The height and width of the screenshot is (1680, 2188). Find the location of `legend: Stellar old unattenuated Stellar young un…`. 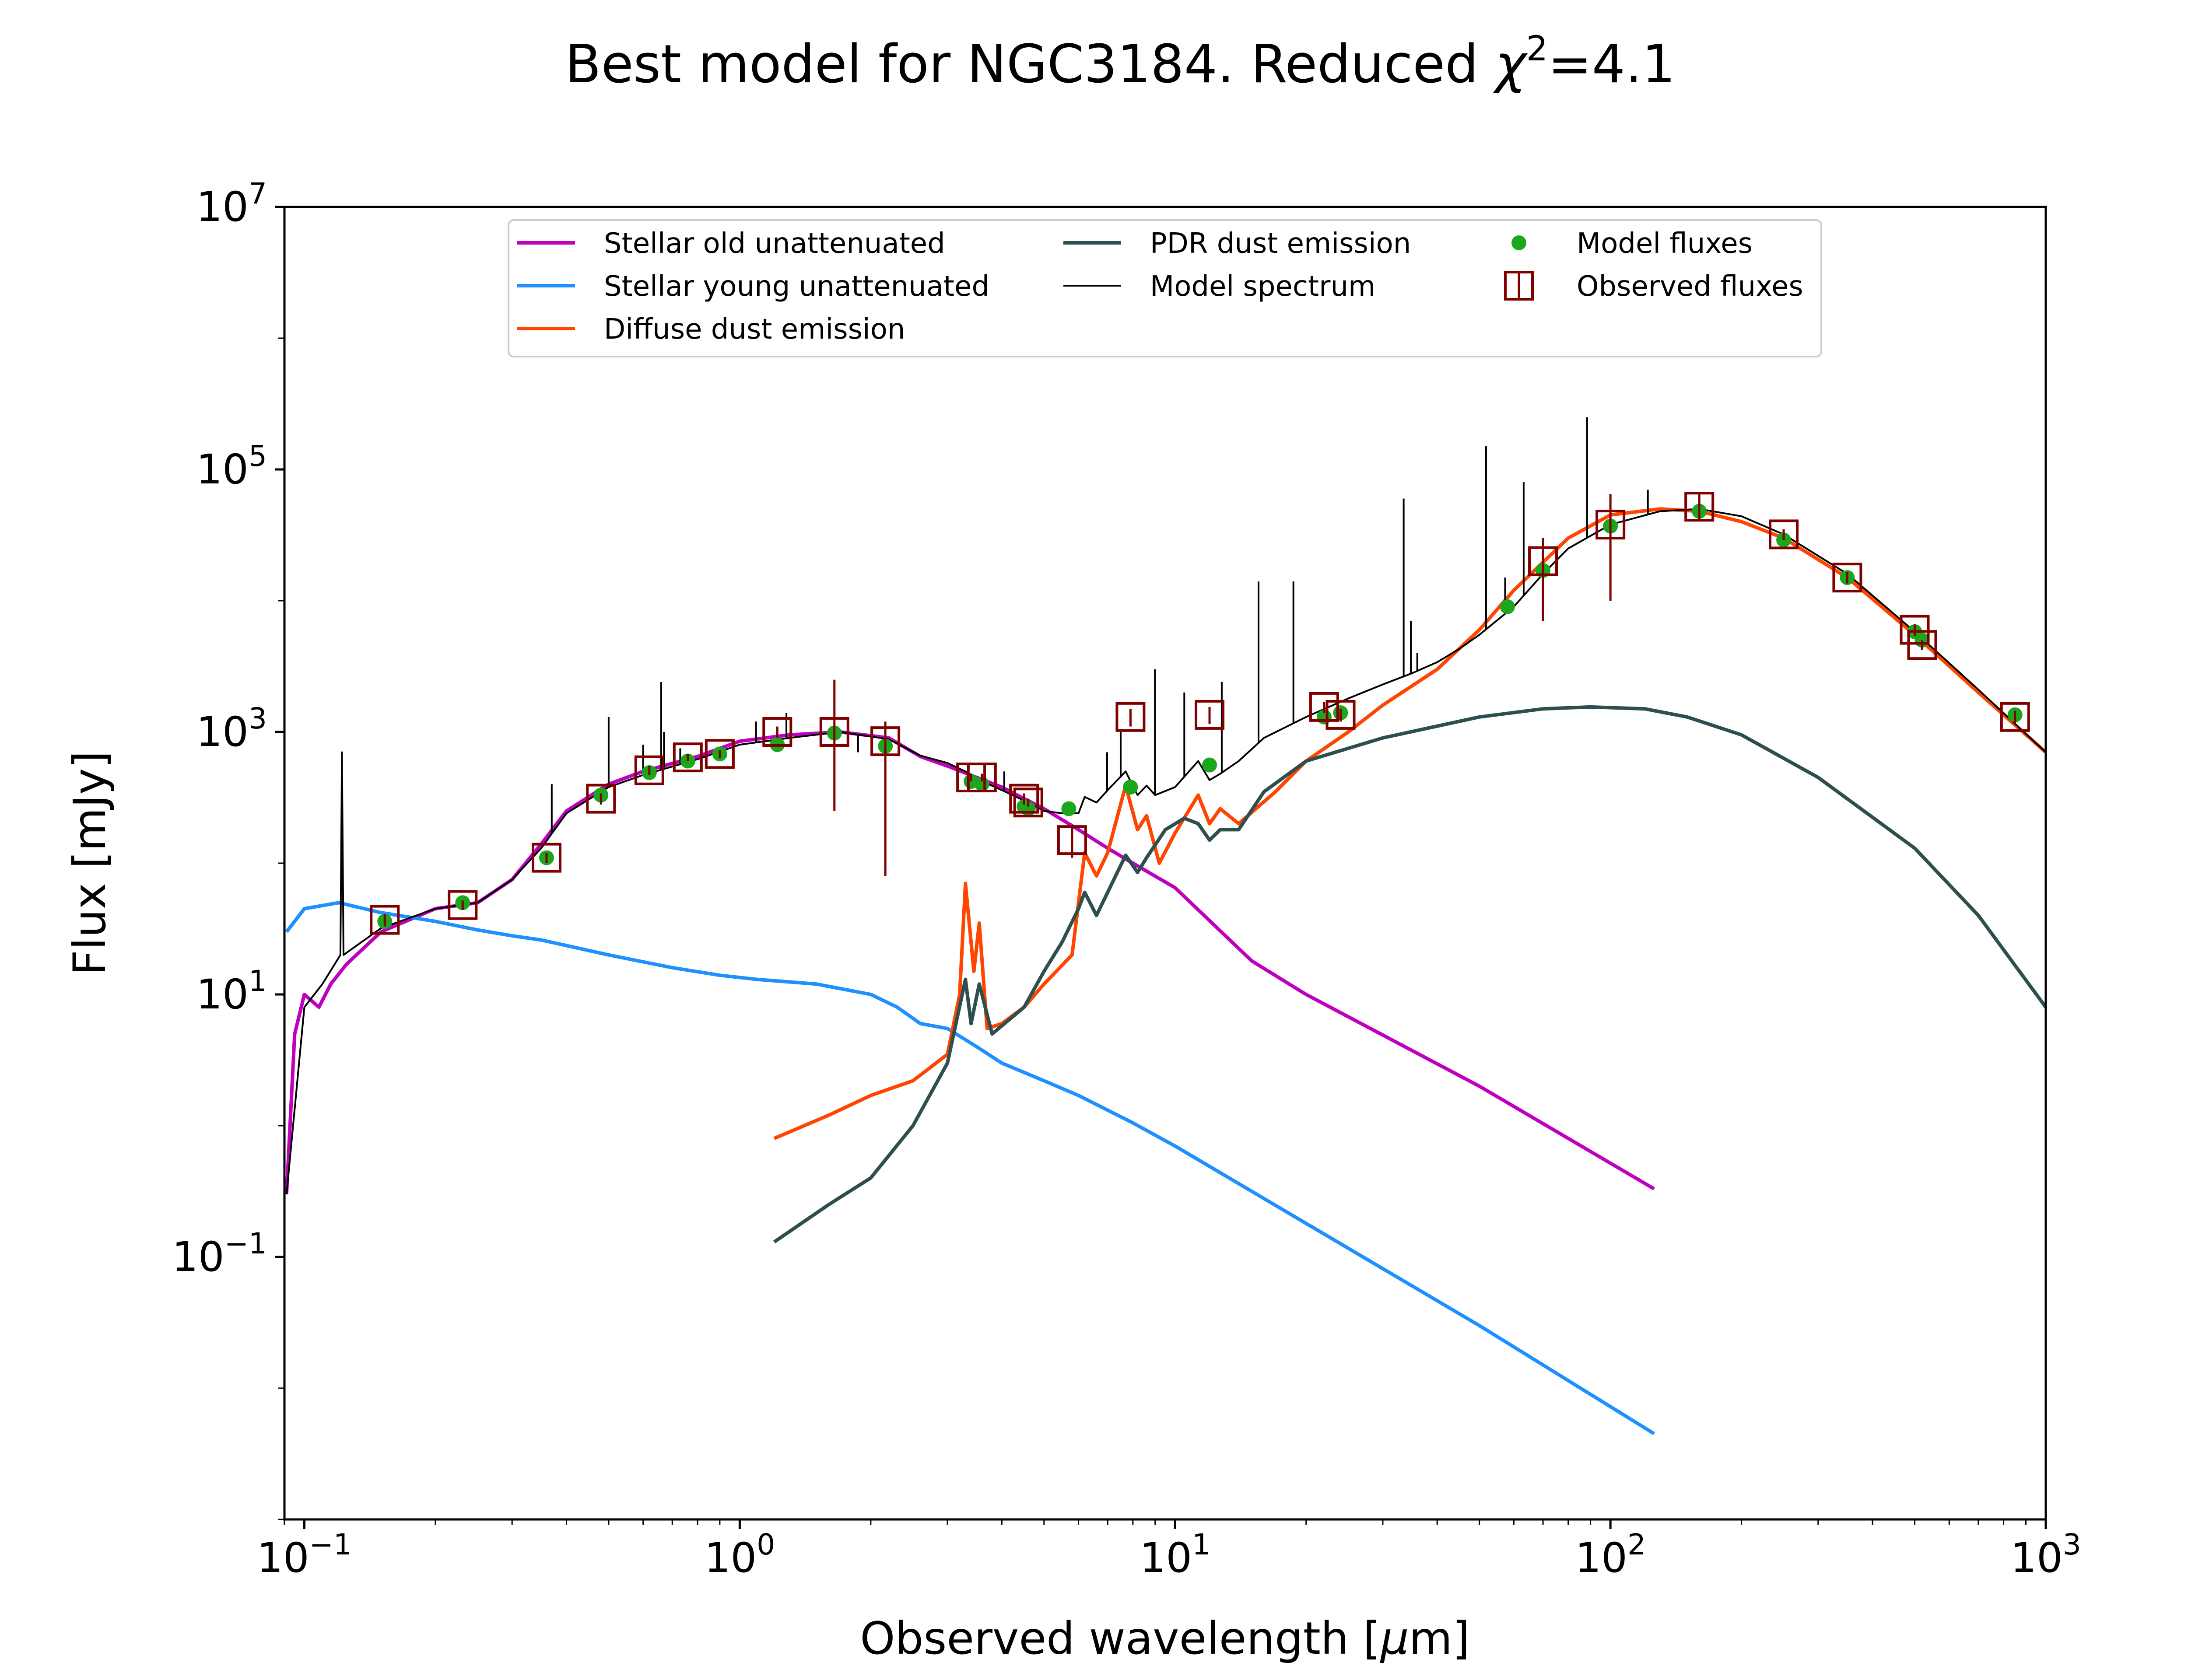

legend: Stellar old unattenuated Stellar young un… is located at coordinates (1165, 288).